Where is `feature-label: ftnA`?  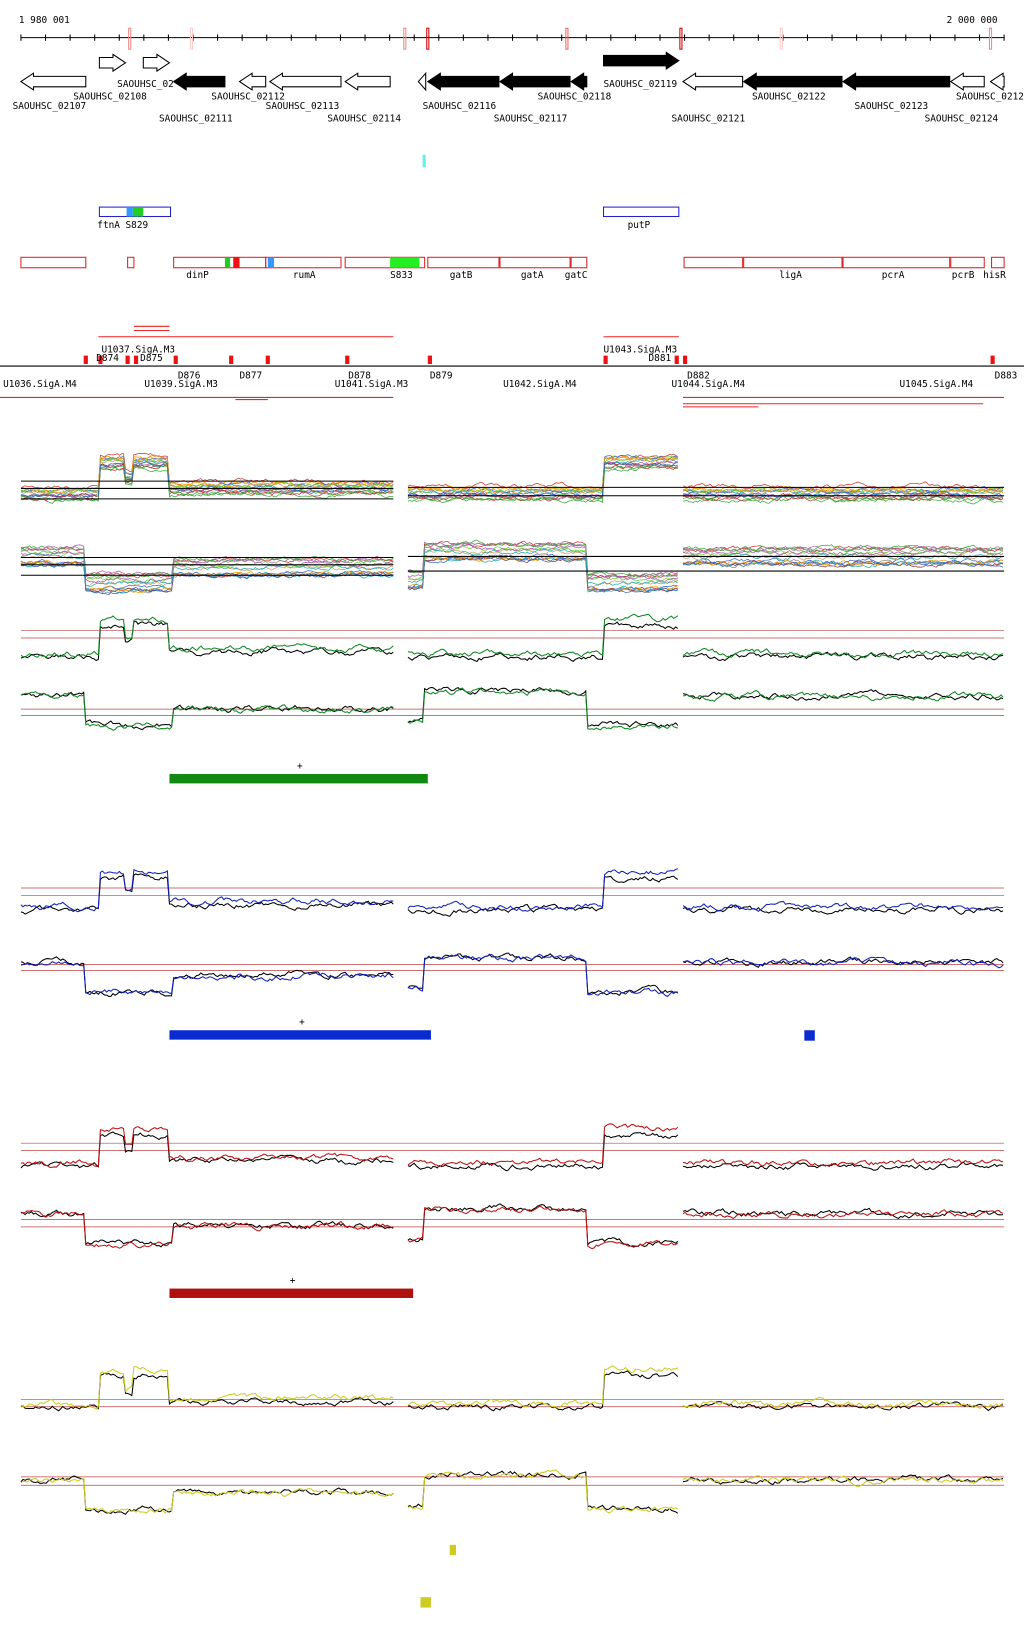
feature-label: ftnA is located at coordinates (108, 225).